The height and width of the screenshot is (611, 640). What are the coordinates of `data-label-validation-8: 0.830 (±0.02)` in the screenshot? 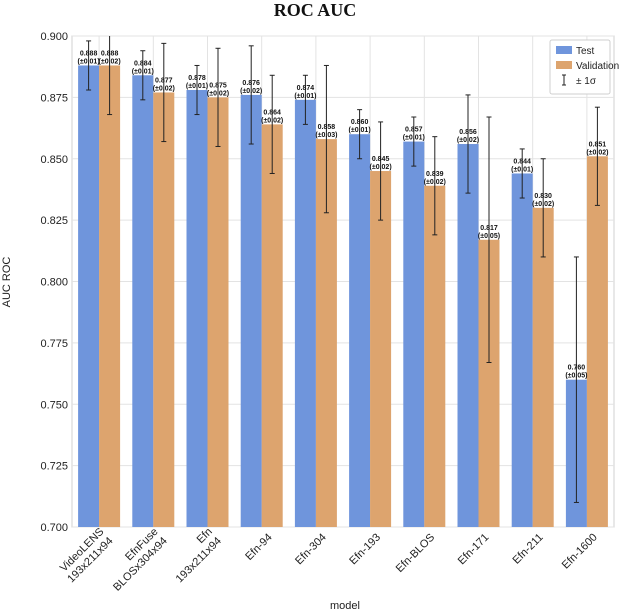 It's located at (543, 200).